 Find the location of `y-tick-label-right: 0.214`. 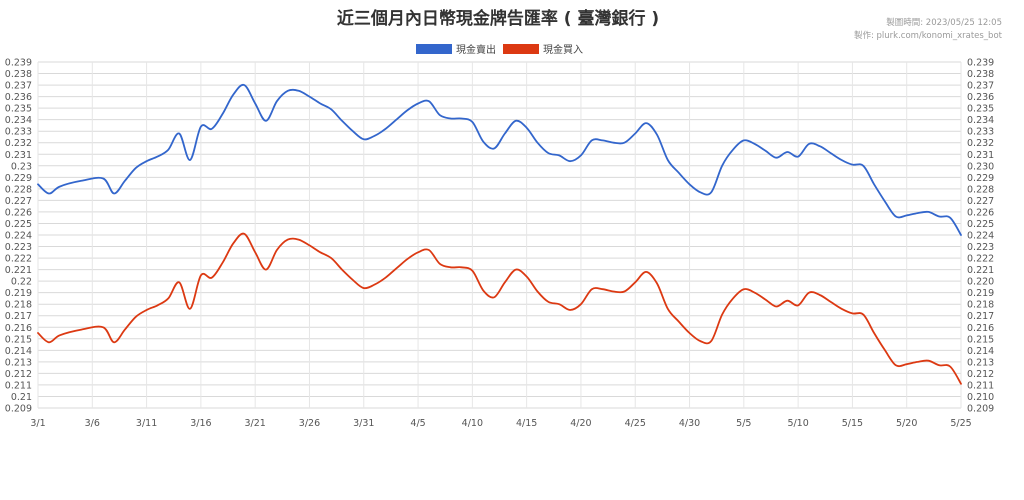

y-tick-label-right: 0.214 is located at coordinates (980, 351).